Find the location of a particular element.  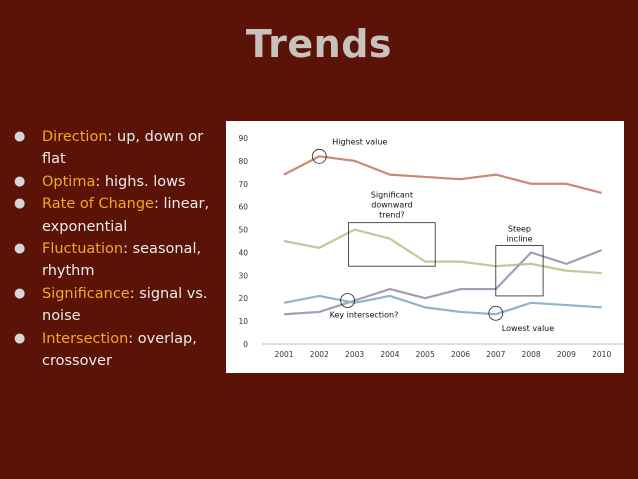

bullet-fluctuation: ● Fluctuation: seasonal, rhythm is located at coordinates (114, 260).